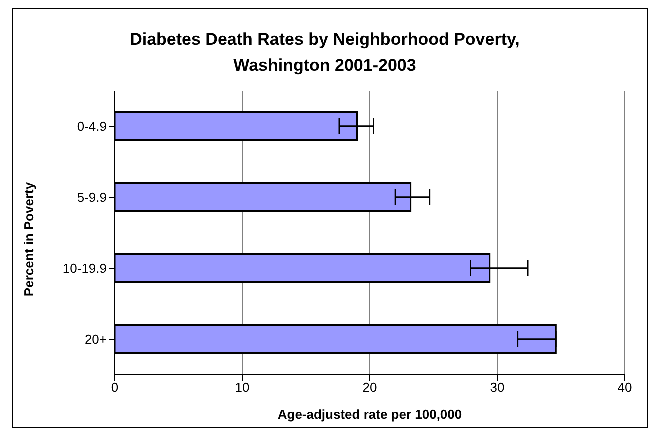 This screenshot has width=655, height=431. What do you see at coordinates (242, 388) in the screenshot?
I see `x-tick-label: 10` at bounding box center [242, 388].